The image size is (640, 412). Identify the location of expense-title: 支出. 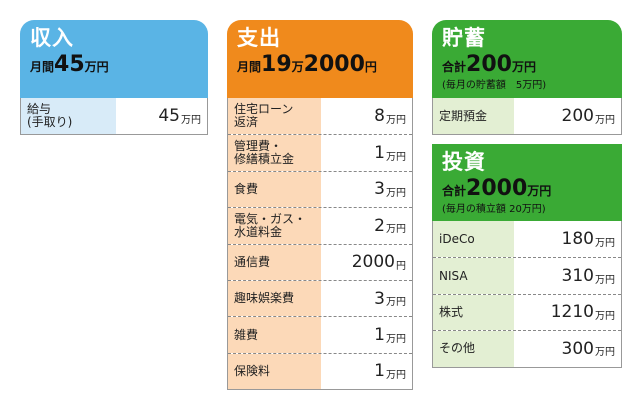
(259, 38).